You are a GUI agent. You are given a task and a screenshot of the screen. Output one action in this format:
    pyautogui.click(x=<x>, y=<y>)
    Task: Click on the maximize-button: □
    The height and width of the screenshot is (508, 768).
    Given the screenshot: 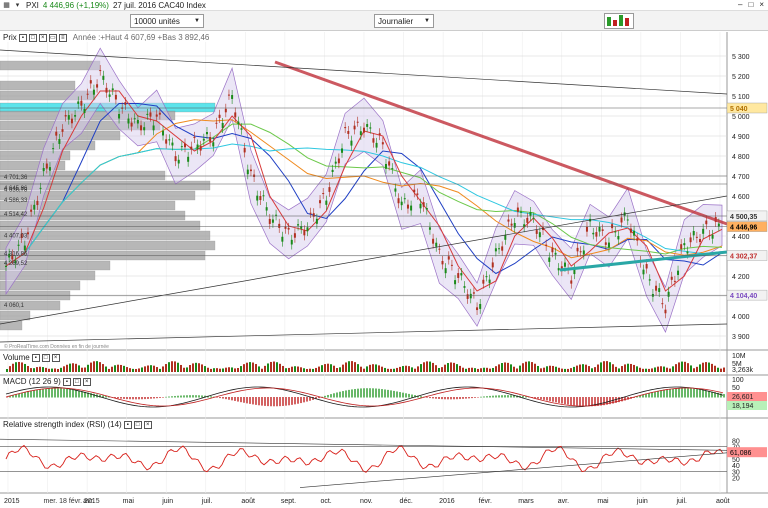 What is the action you would take?
    pyautogui.click(x=751, y=4)
    